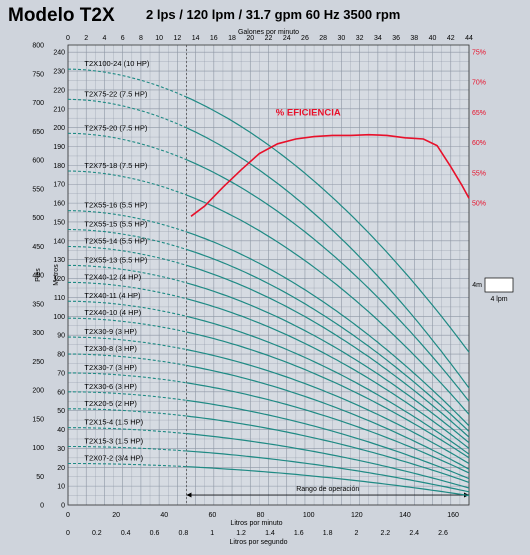  I want to click on meters-tick-label: 110, so click(59, 298).